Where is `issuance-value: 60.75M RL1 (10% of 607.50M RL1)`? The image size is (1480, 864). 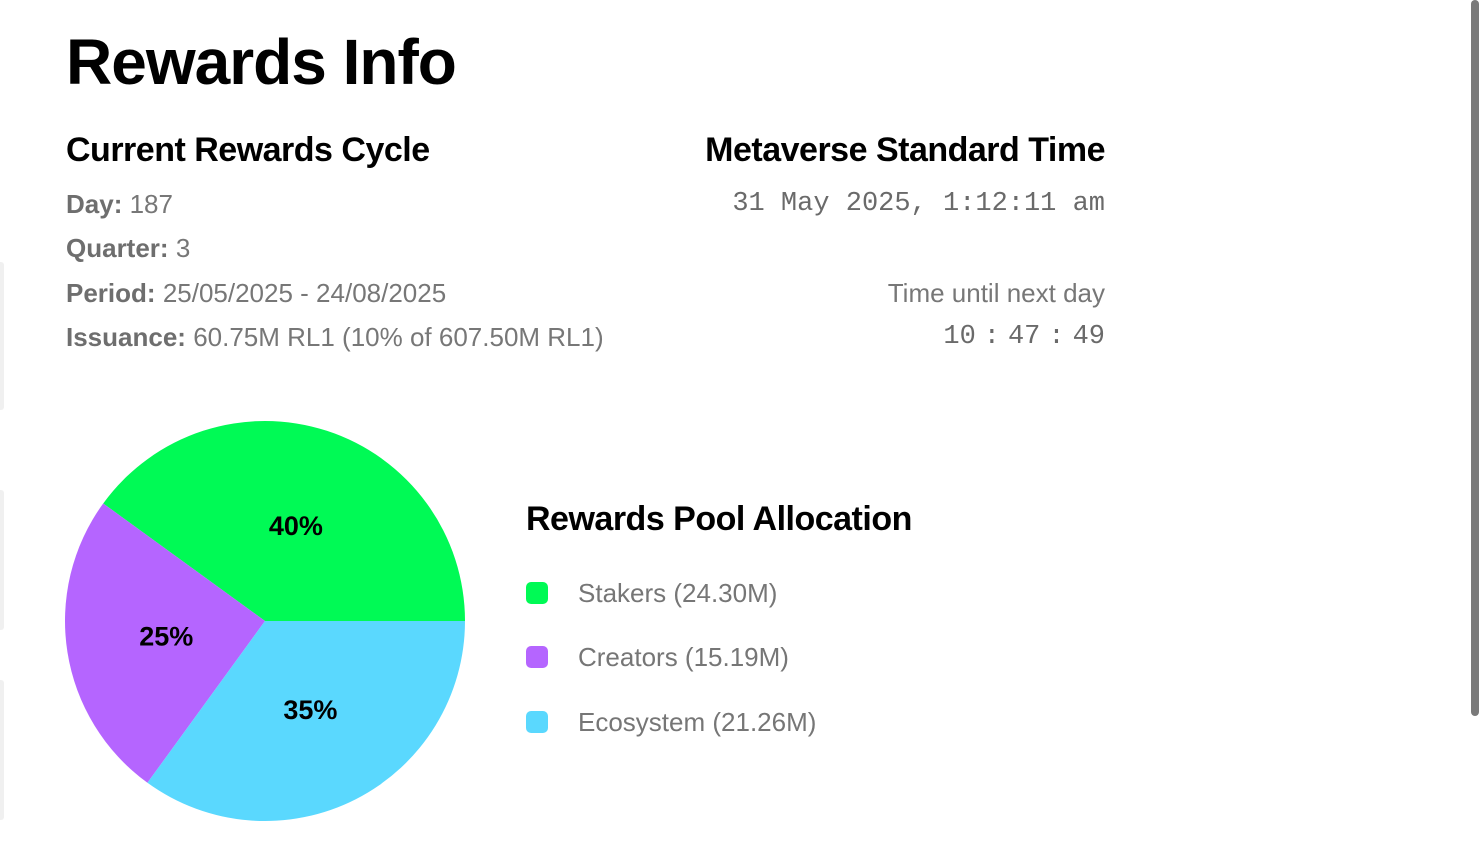
issuance-value: 60.75M RL1 (10% of 607.50M RL1) is located at coordinates (398, 337).